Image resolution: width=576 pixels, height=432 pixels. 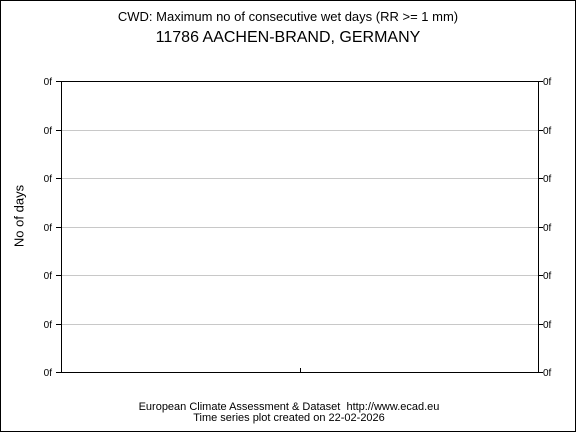 What do you see at coordinates (288, 37) in the screenshot?
I see `chart-subtitle: 11786 AACHEN-BRAND, GERMANY` at bounding box center [288, 37].